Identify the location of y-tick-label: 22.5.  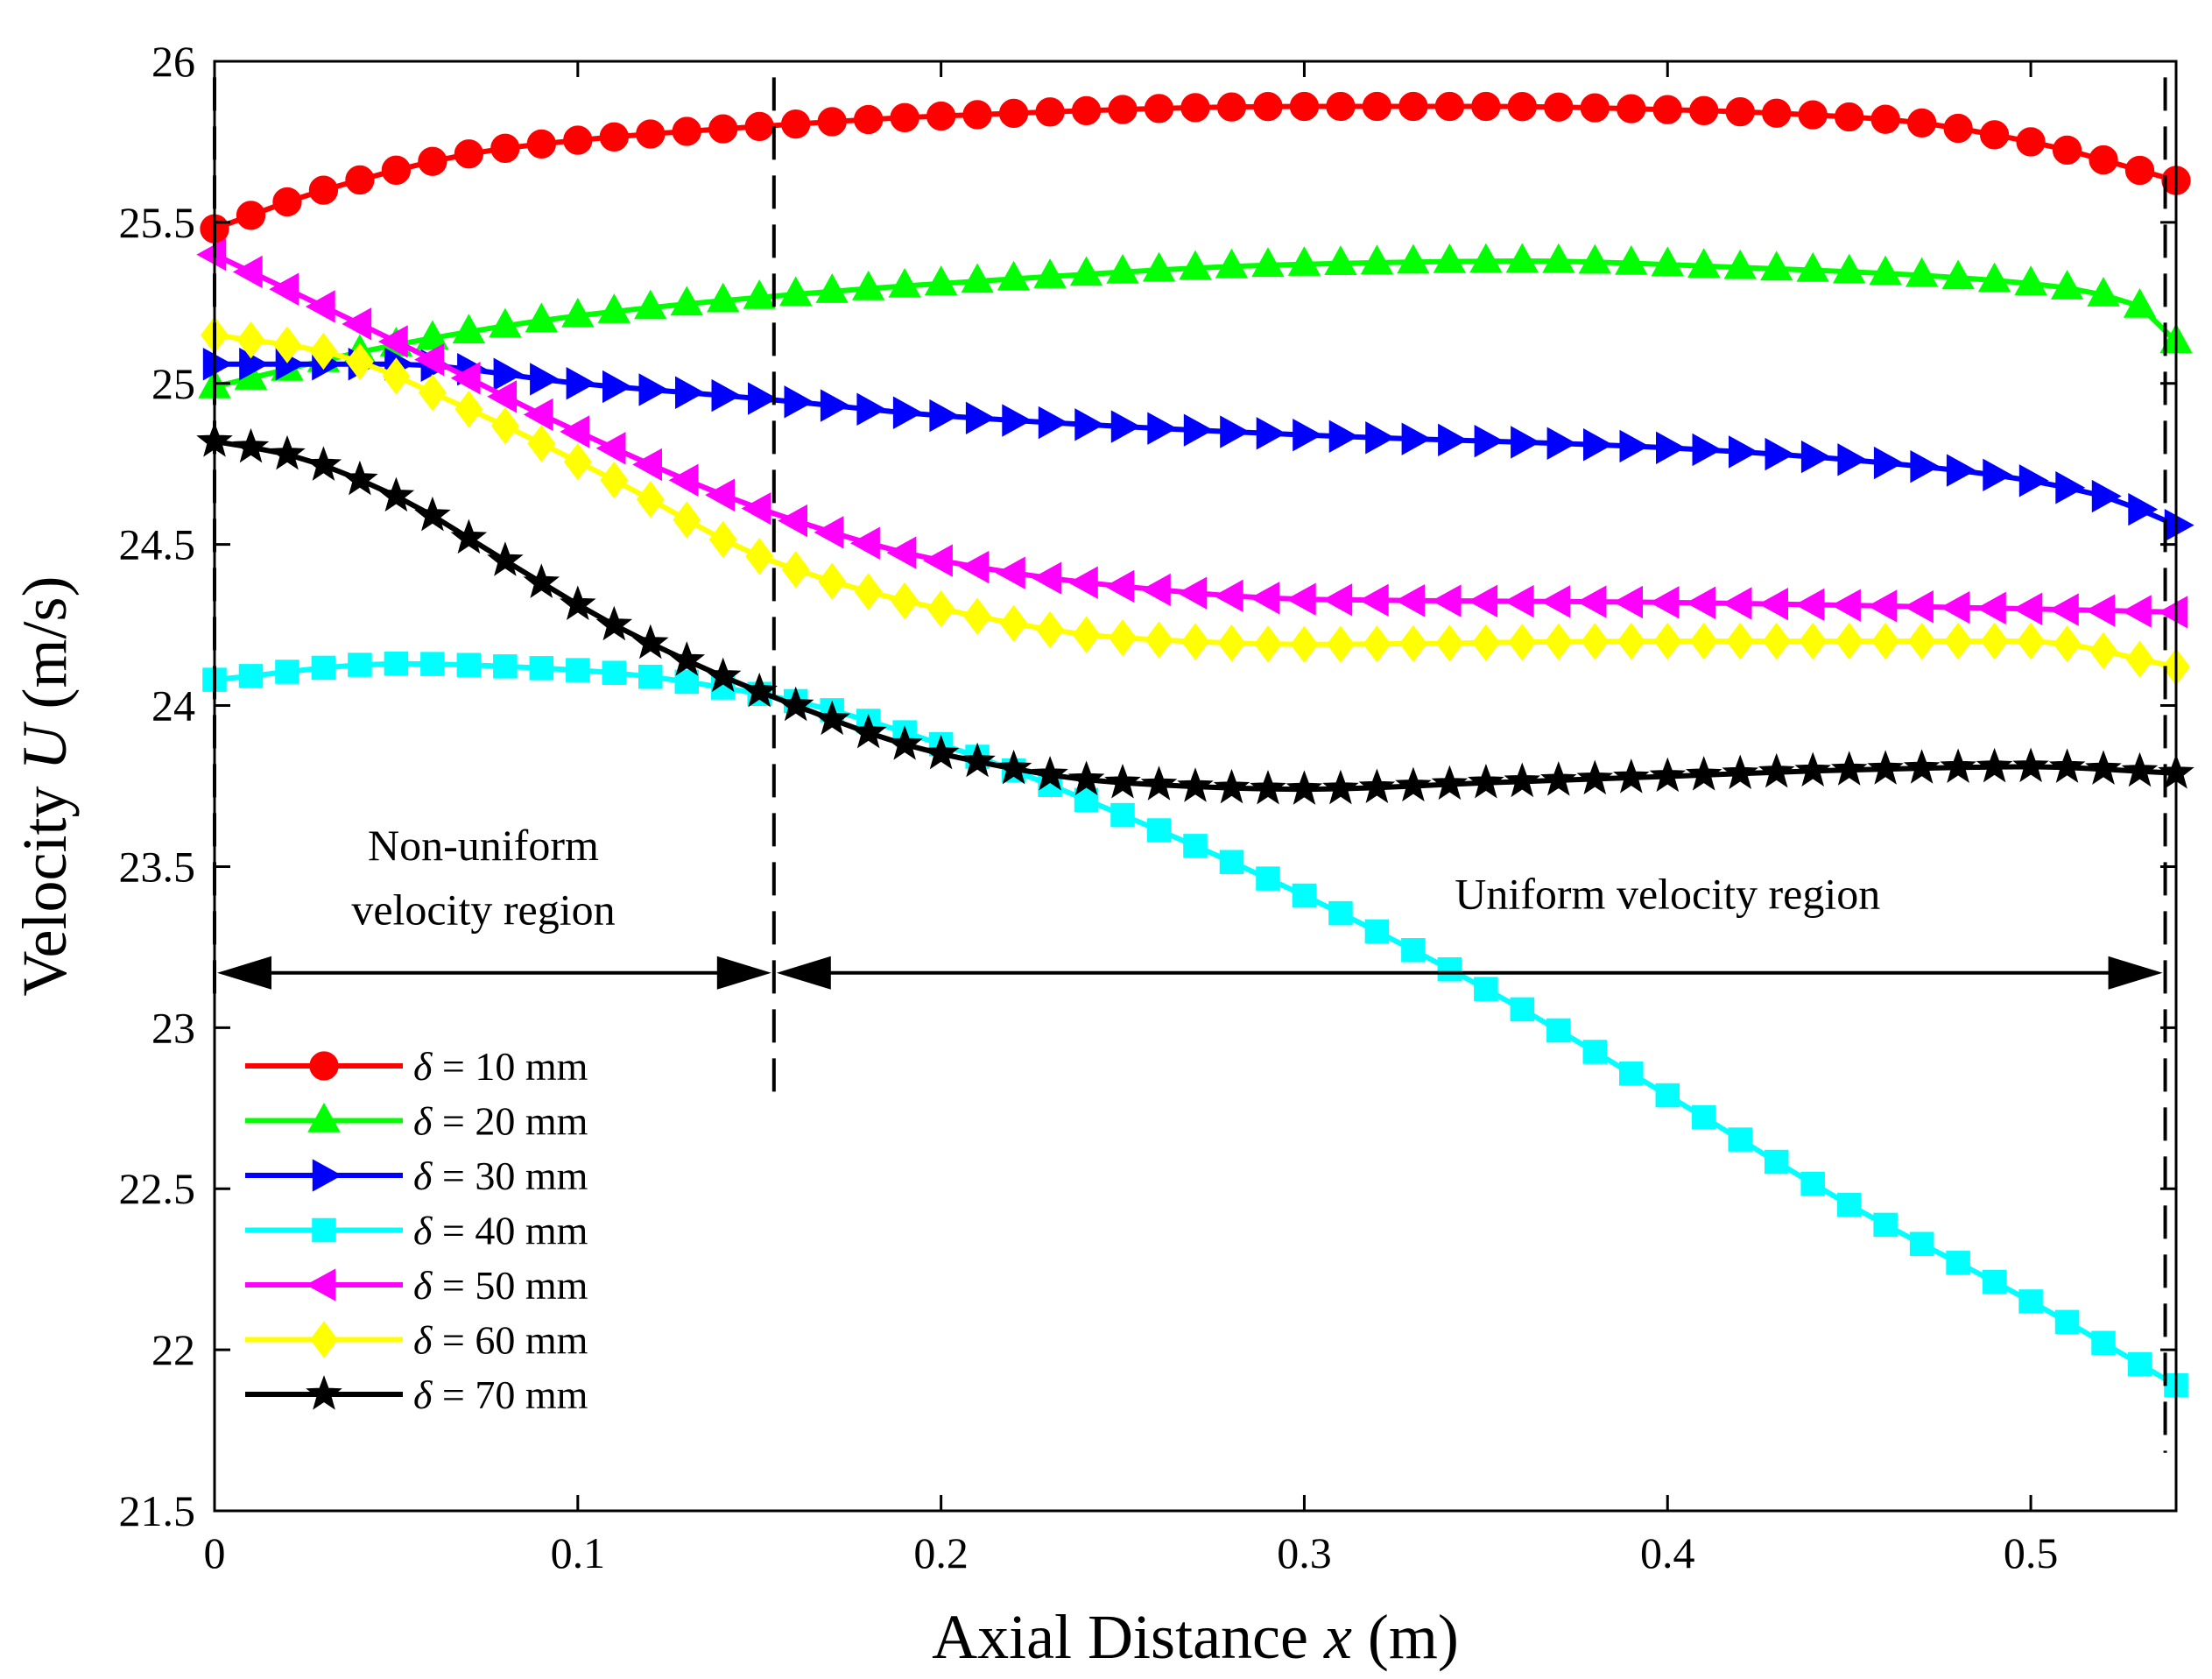
(157, 1188).